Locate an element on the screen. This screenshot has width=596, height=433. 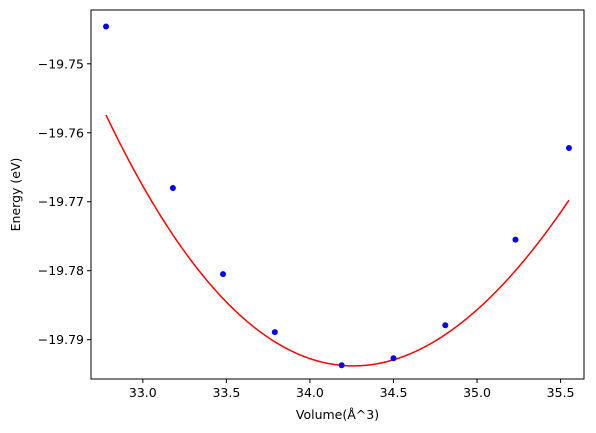
y-tick-label: −19.77 is located at coordinates (61, 201).